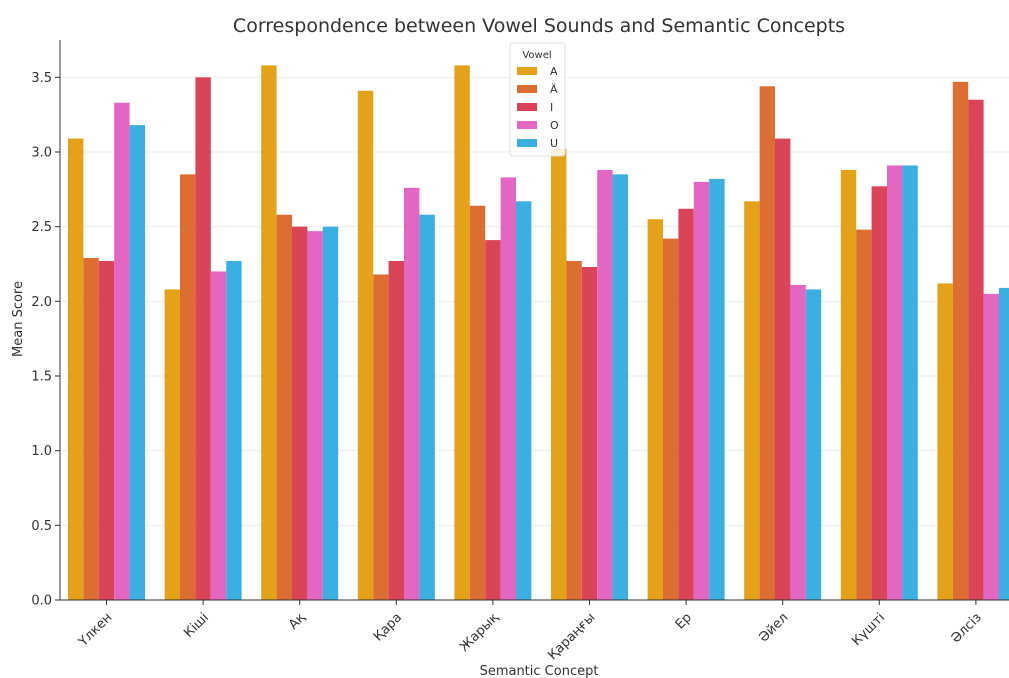 The height and width of the screenshot is (678, 1009). Describe the element at coordinates (41, 227) in the screenshot. I see `y-tick-label: 2.5` at that location.